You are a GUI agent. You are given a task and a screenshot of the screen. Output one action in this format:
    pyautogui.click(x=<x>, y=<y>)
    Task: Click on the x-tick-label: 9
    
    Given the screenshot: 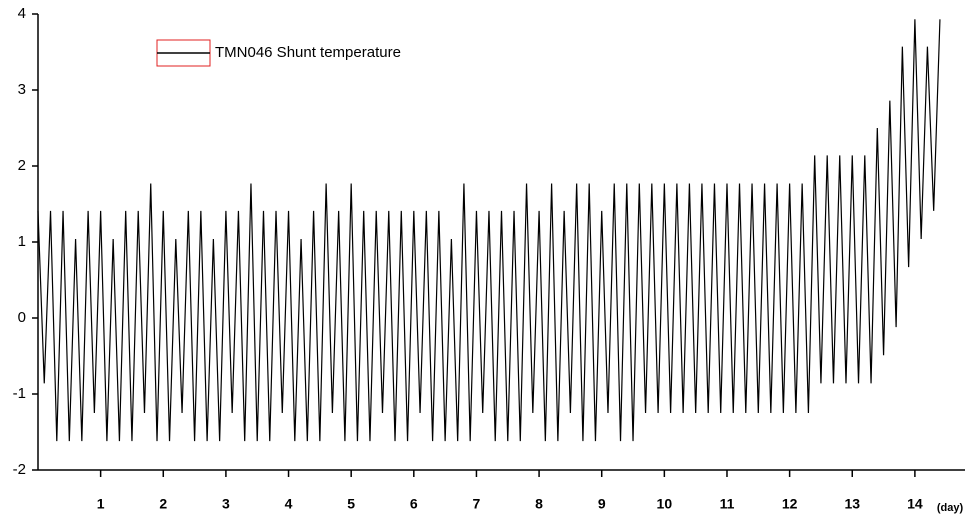 What is the action you would take?
    pyautogui.click(x=602, y=504)
    